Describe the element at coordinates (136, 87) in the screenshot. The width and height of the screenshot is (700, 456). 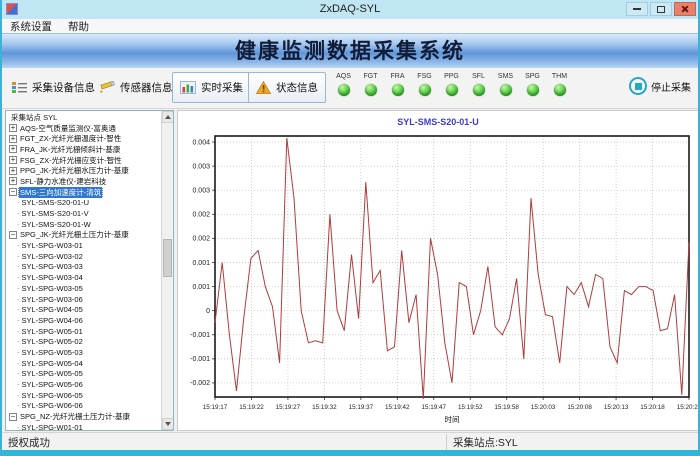
I see `sensor-info-button: 传感器信息` at that location.